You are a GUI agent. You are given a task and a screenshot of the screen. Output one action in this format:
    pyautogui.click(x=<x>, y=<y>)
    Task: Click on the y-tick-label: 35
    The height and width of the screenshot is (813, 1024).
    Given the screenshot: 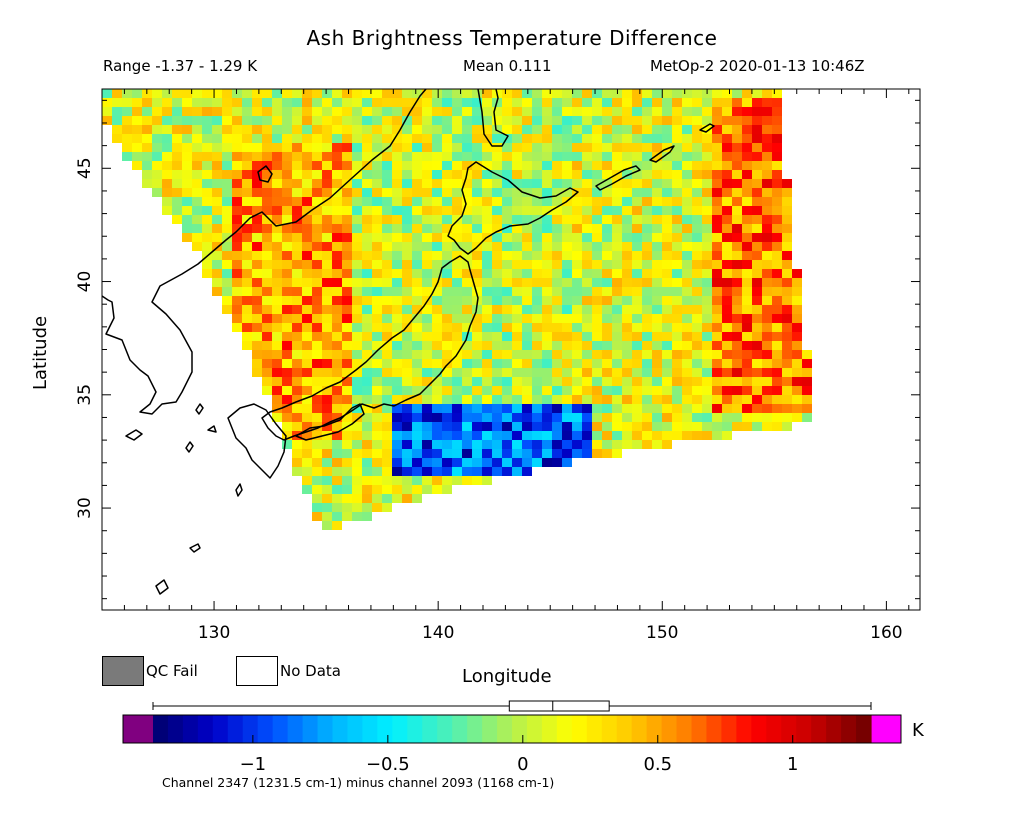 What is the action you would take?
    pyautogui.click(x=85, y=395)
    